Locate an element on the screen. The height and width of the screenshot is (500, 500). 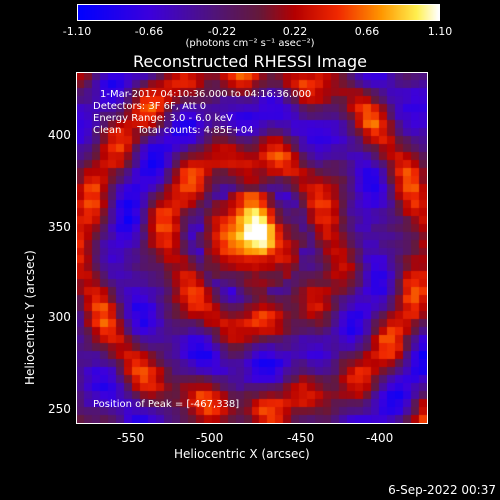
colorbar-tick: -0.66 is located at coordinates (149, 31).